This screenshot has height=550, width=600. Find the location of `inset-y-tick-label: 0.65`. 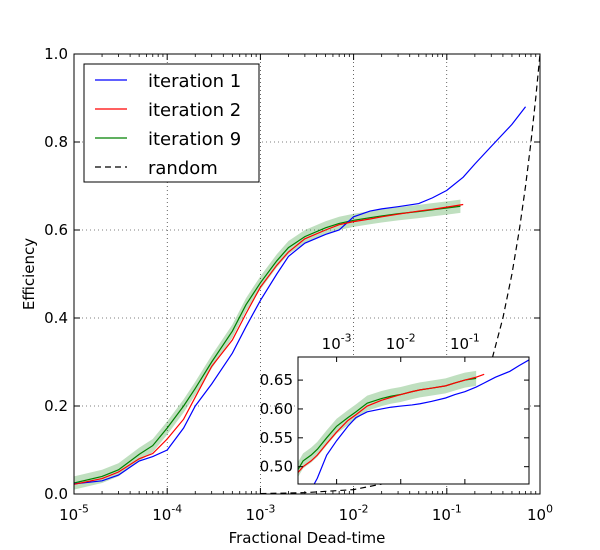

inset-y-tick-label: 0.65 is located at coordinates (276, 380).